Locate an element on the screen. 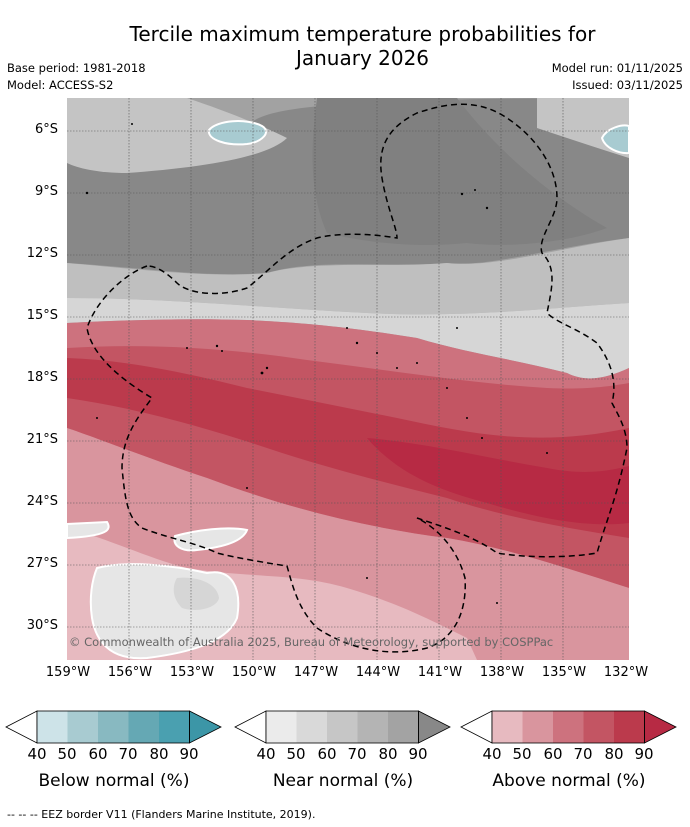  meta-right: Model run: 01/11/2025 Issued: 03/11/2025 is located at coordinates (617, 77).